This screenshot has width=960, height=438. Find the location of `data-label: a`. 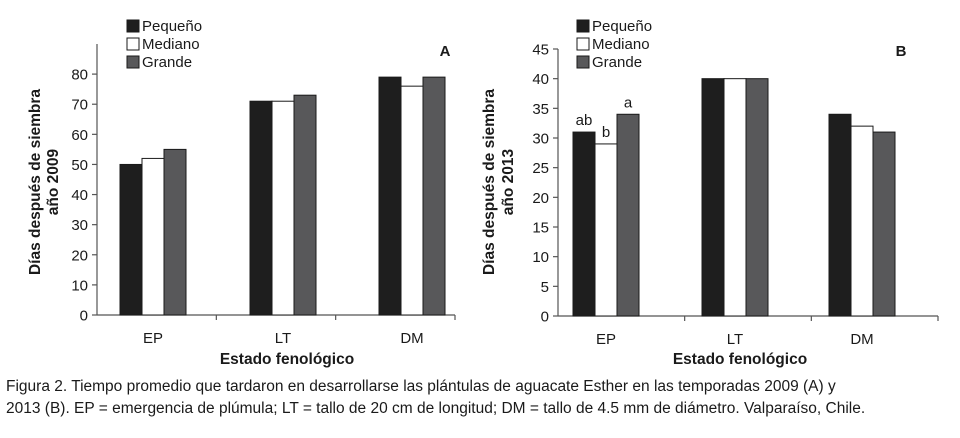

data-label: a is located at coordinates (628, 102).